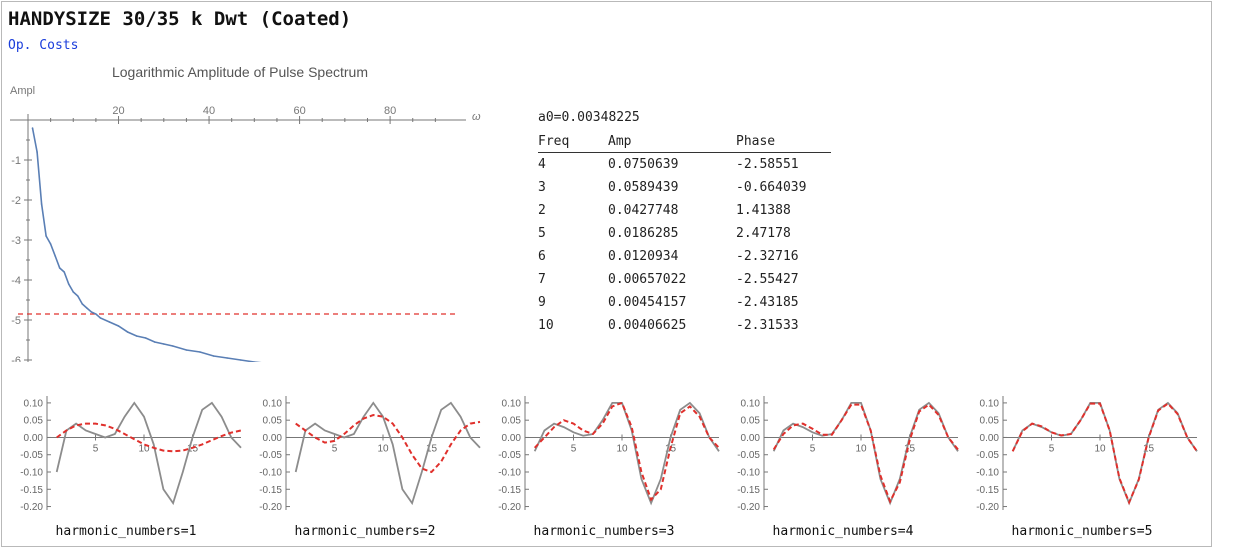 The height and width of the screenshot is (552, 1237). I want to click on table-row: 3 0.0589439 -0.664039, so click(684, 187).